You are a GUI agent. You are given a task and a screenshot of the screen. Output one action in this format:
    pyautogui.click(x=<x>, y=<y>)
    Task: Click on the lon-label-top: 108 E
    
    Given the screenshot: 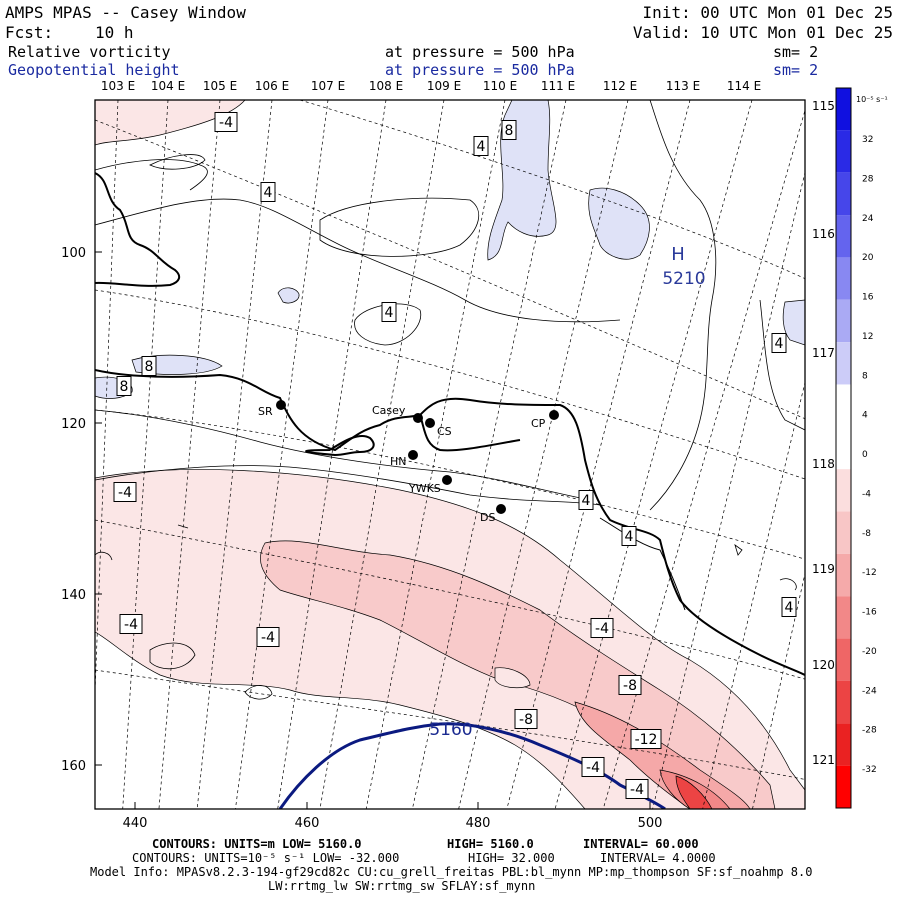 What is the action you would take?
    pyautogui.click(x=386, y=86)
    